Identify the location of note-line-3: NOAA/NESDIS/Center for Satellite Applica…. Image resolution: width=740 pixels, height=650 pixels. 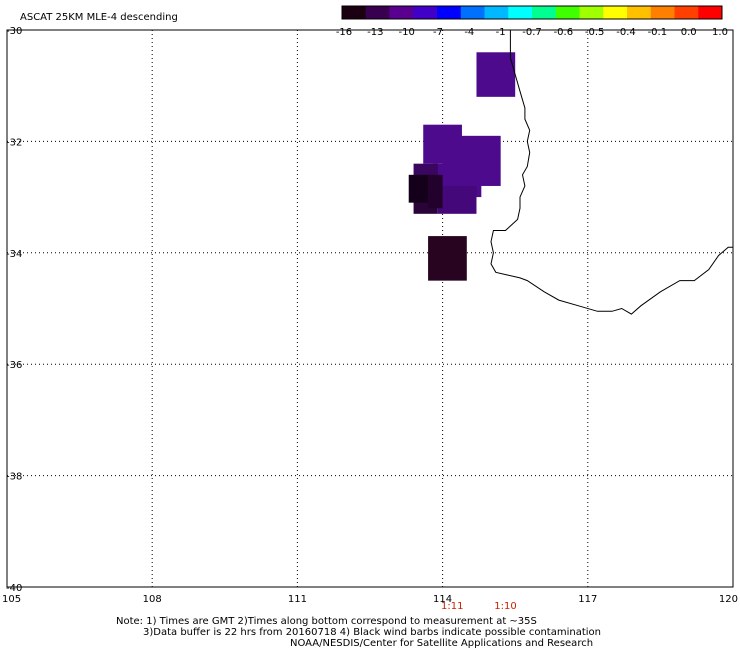
(442, 643).